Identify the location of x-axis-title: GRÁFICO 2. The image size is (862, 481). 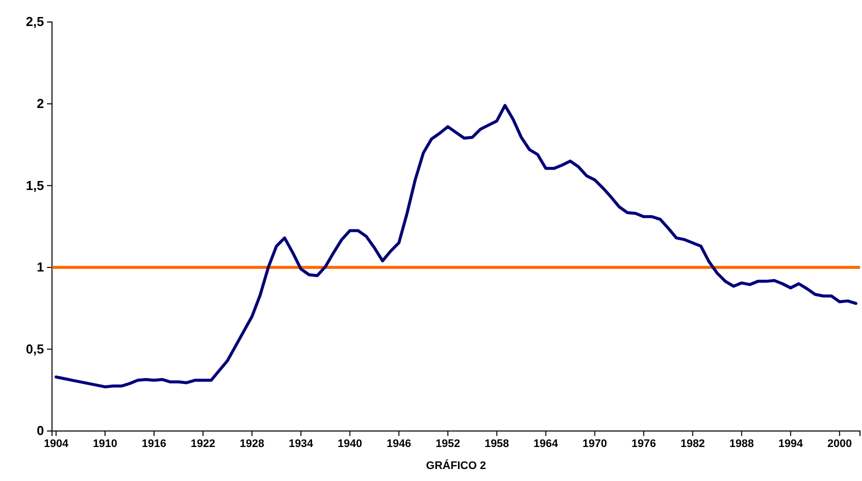
(456, 465).